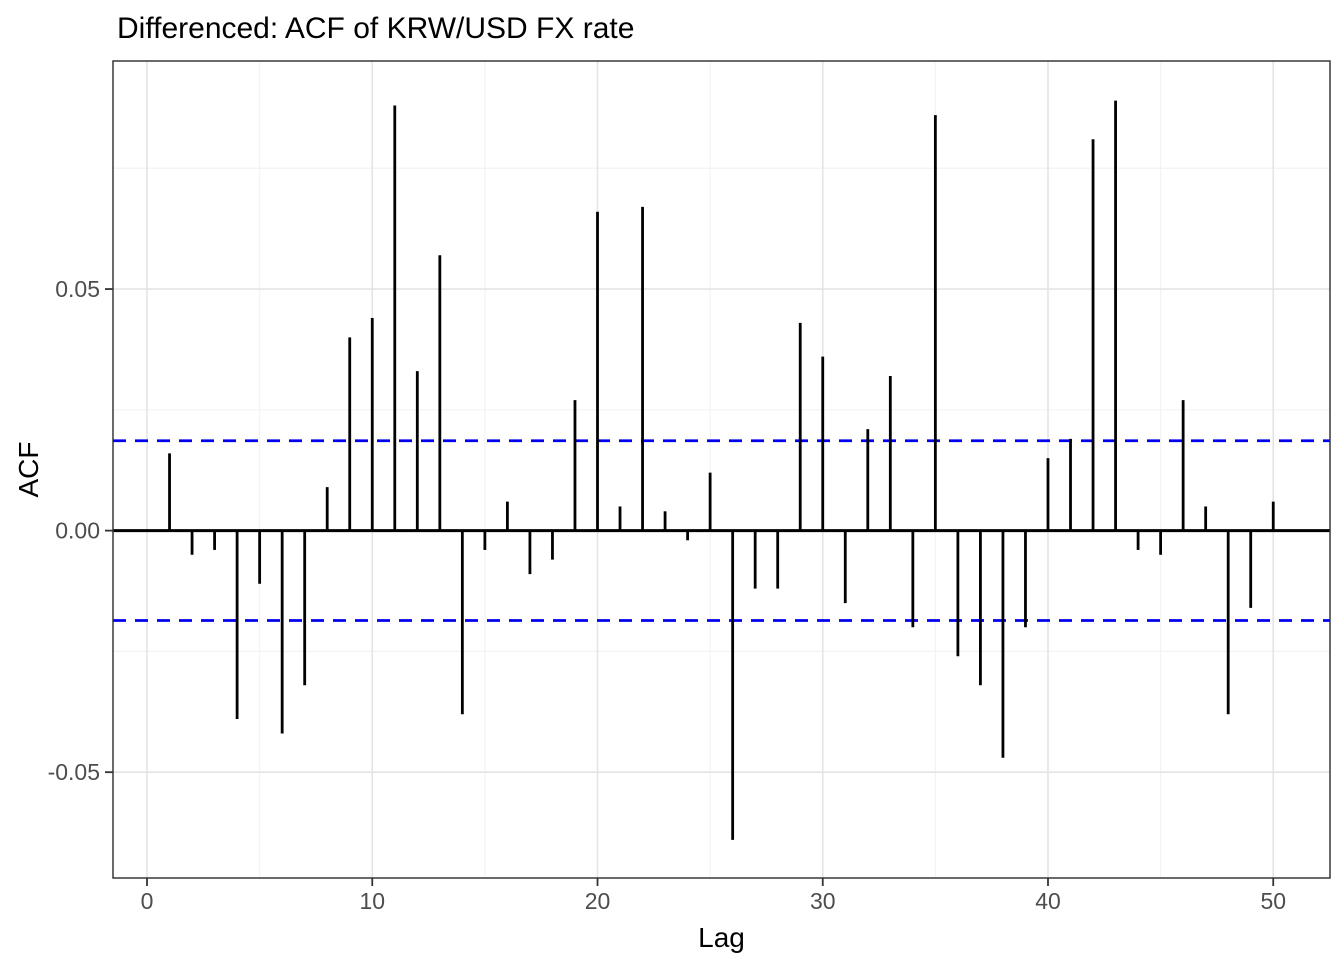  I want to click on y-tick-label: 0.05, so click(77, 289).